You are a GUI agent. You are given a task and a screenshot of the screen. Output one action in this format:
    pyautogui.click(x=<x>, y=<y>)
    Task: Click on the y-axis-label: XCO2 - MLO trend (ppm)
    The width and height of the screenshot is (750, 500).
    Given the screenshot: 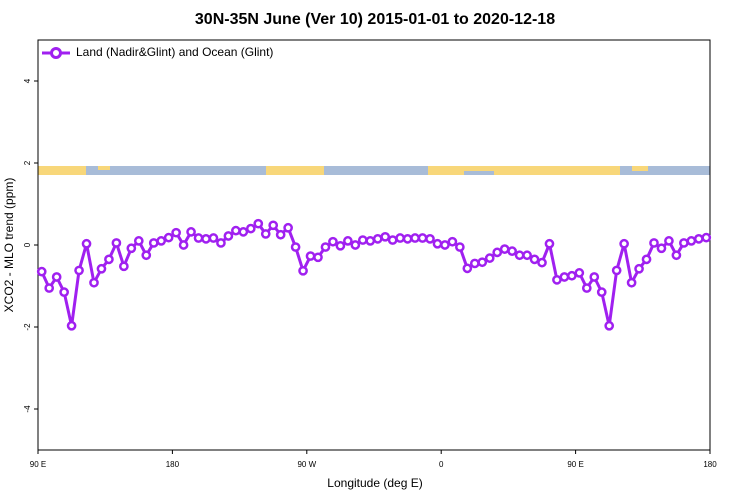 What is the action you would take?
    pyautogui.click(x=9, y=245)
    